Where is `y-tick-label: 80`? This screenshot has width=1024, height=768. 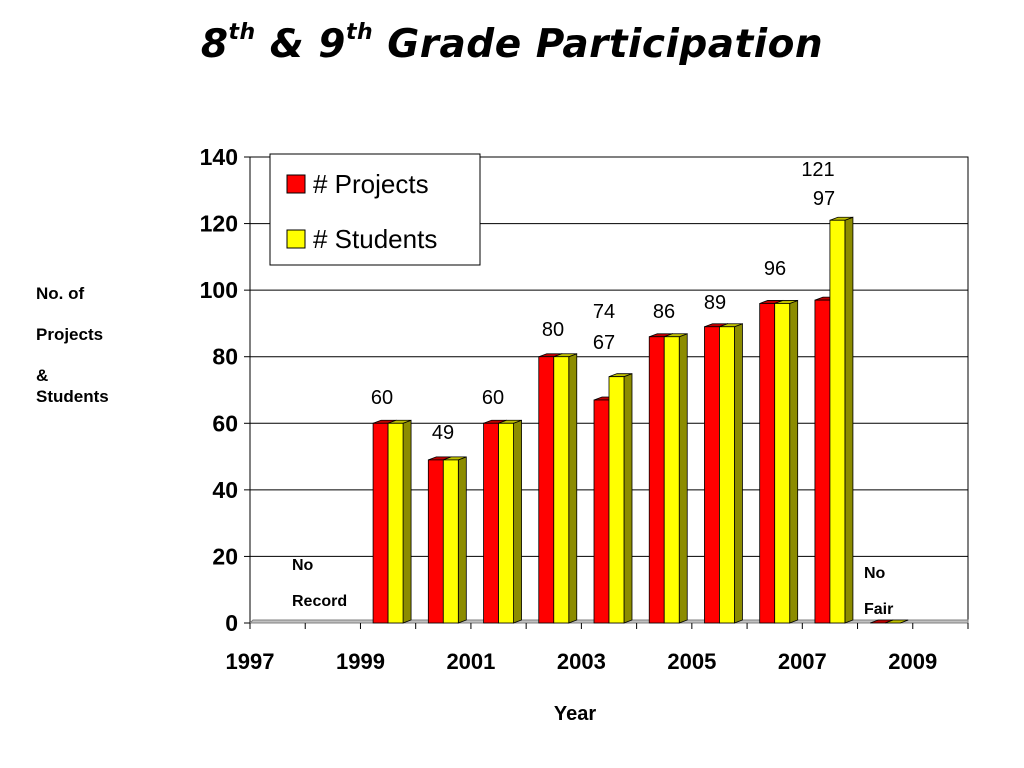
y-tick-label: 80 is located at coordinates (225, 357).